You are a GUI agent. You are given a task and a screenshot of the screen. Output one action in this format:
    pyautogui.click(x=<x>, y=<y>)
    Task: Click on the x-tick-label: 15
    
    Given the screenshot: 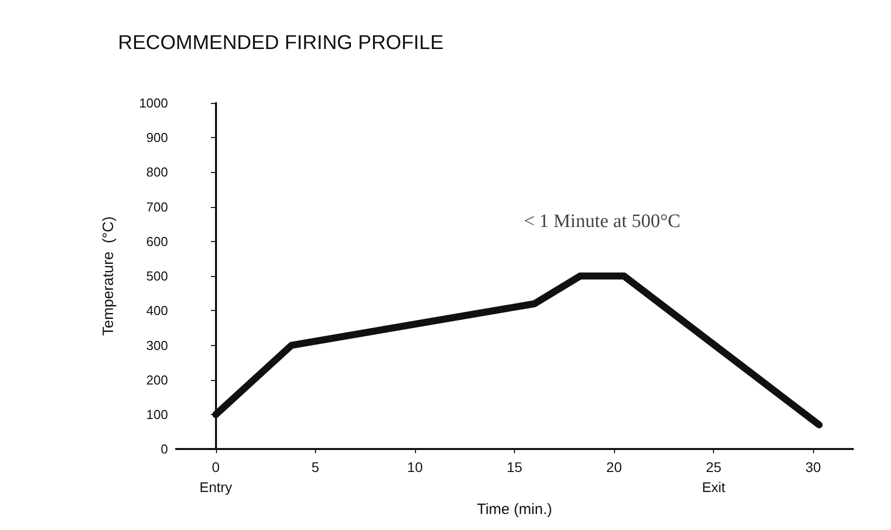 What is the action you would take?
    pyautogui.click(x=514, y=467)
    